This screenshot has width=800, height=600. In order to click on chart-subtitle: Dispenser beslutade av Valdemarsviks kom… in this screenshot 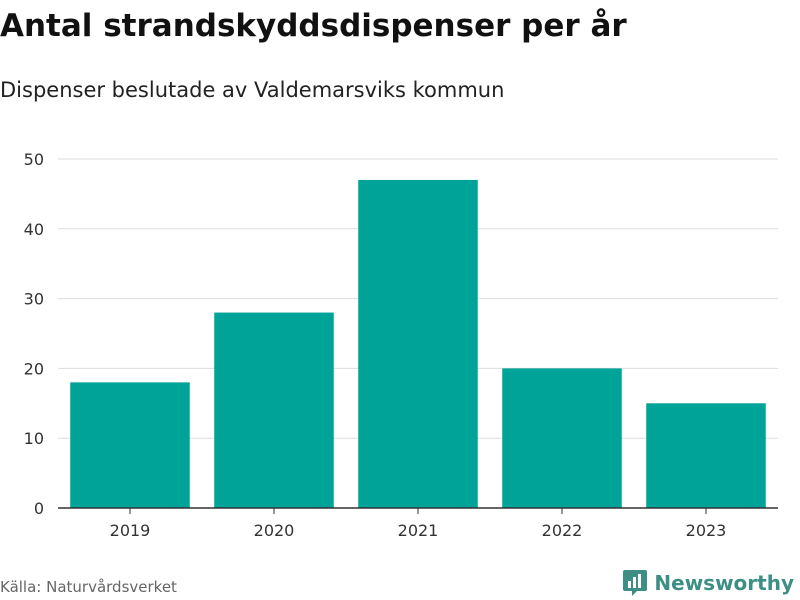, I will do `click(252, 90)`.